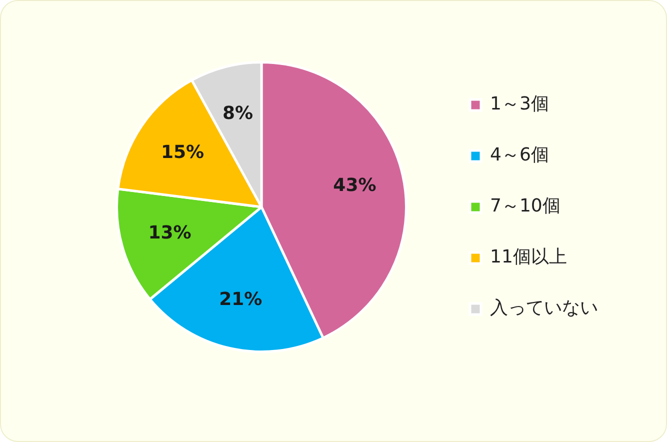 The image size is (667, 442). What do you see at coordinates (238, 113) in the screenshot?
I see `data-label: 8%` at bounding box center [238, 113].